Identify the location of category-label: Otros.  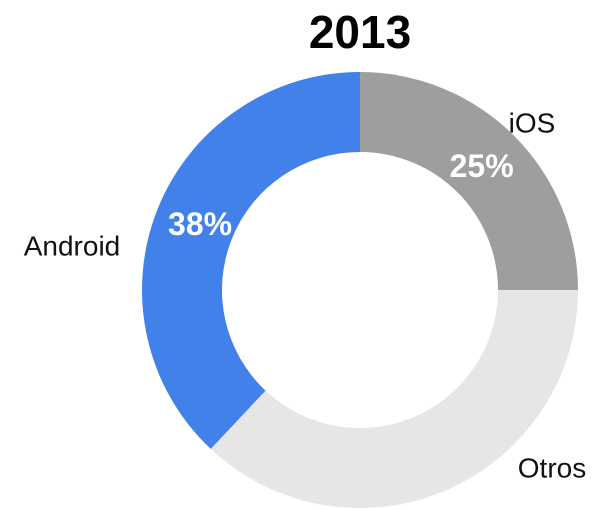
(552, 467).